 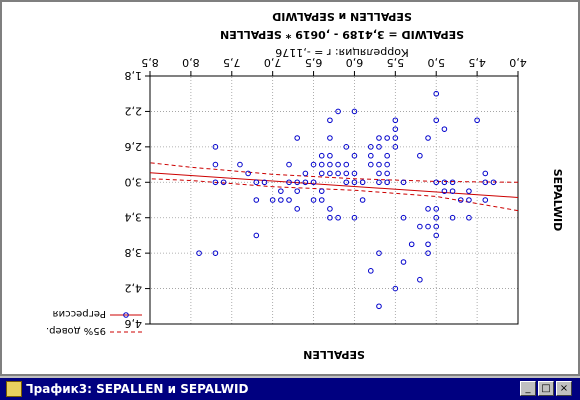 What do you see at coordinates (137, 389) in the screenshot?
I see `window-title: Ꞁрафик3: SEPALLEN и SEPALWID` at bounding box center [137, 389].